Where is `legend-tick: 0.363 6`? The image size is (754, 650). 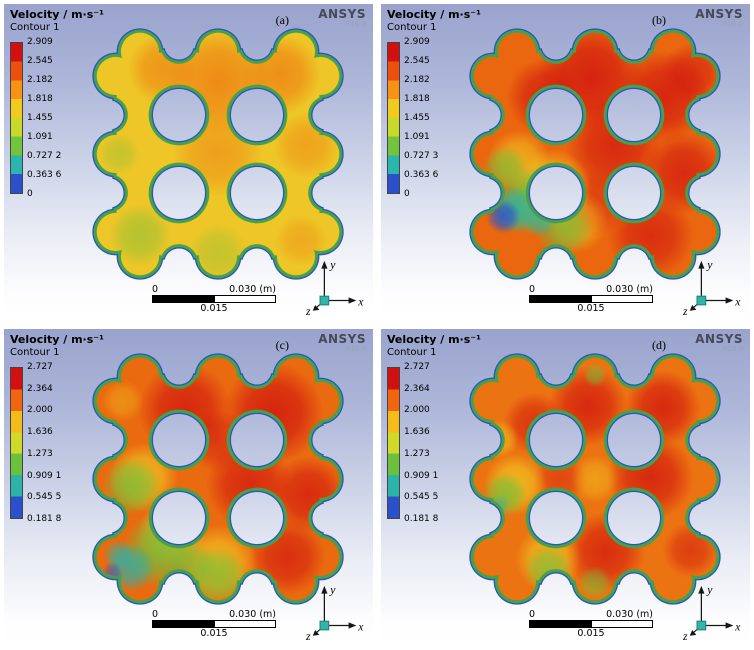 legend-tick: 0.363 6 is located at coordinates (44, 175).